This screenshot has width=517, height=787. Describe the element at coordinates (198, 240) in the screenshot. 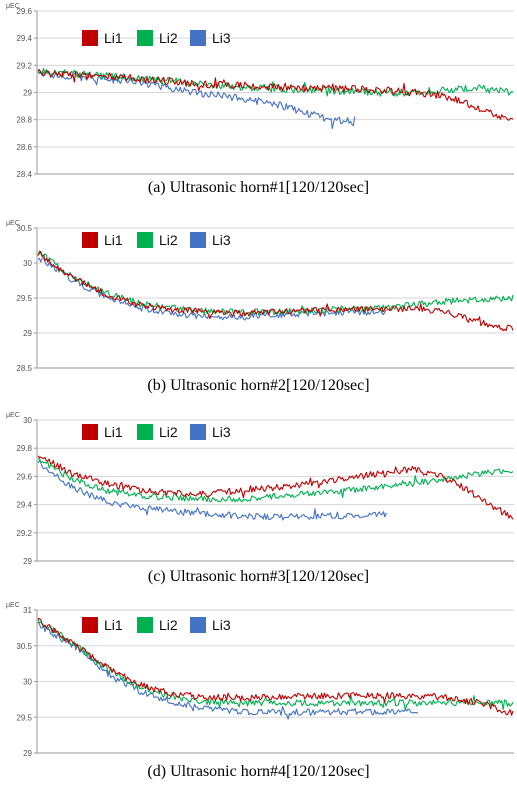

I see `legend-swatch-b-li3` at that location.